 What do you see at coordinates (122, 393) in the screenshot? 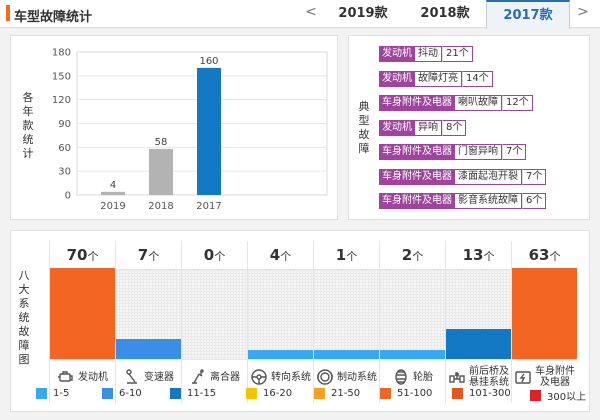
I see `legend-item: 6-10` at bounding box center [122, 393].